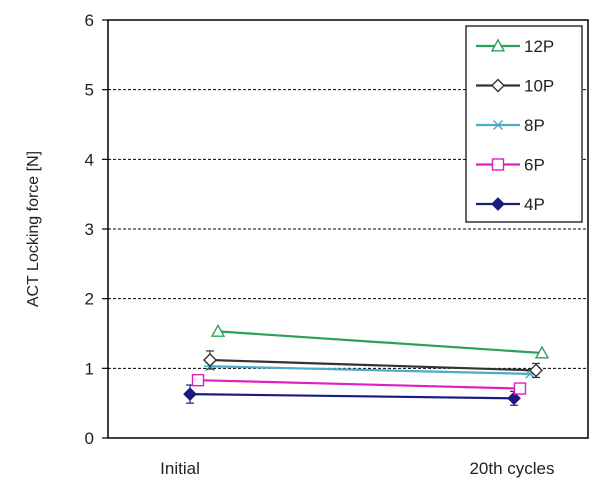 This screenshot has height=486, width=598. What do you see at coordinates (357, 468) in the screenshot?
I see `x-axis-ticks: Initial 20th cycles` at bounding box center [357, 468].